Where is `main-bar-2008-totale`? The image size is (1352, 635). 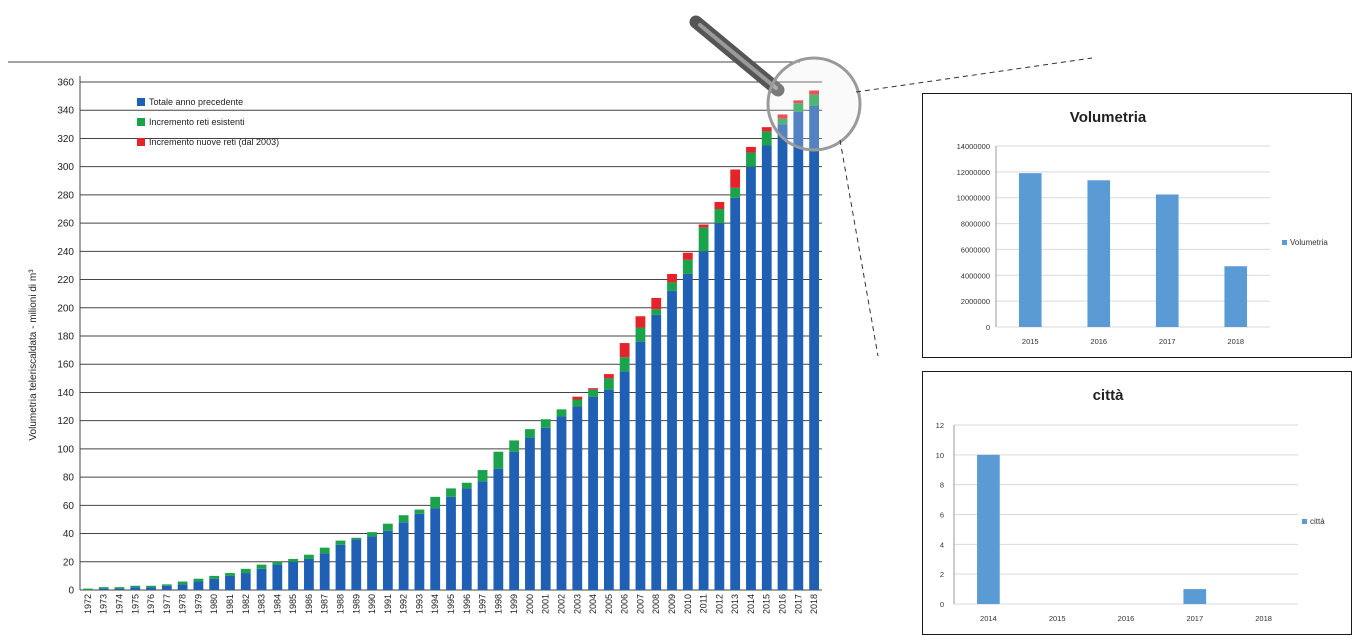 main-bar-2008-totale is located at coordinates (656, 452).